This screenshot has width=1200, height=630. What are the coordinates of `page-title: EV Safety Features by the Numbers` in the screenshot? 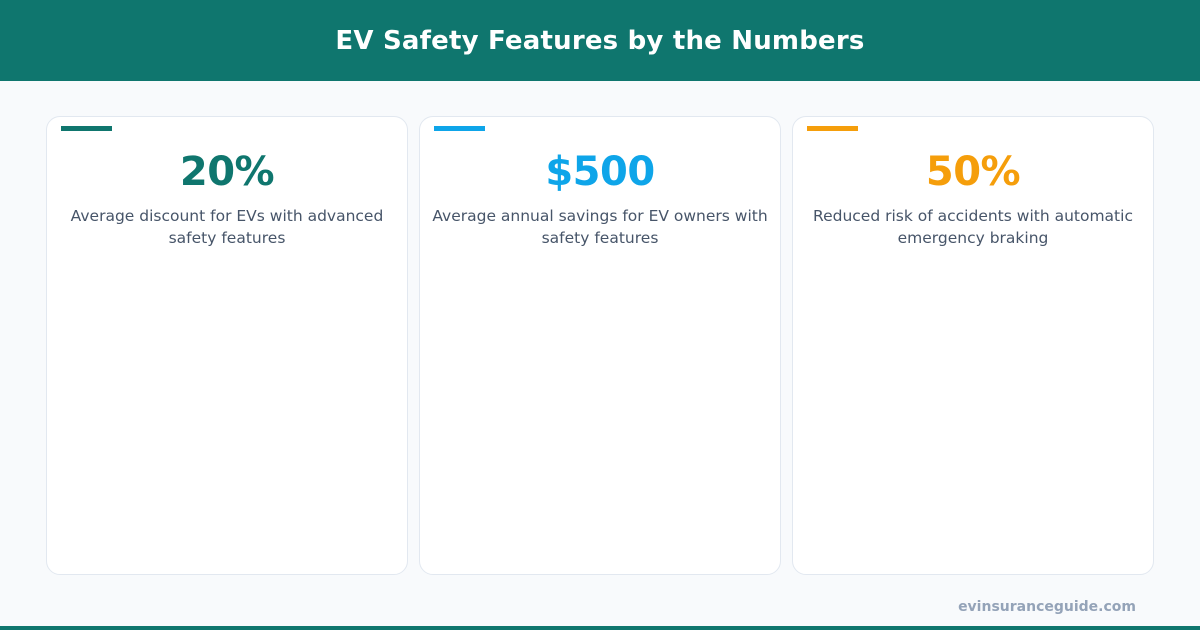 It's located at (600, 40).